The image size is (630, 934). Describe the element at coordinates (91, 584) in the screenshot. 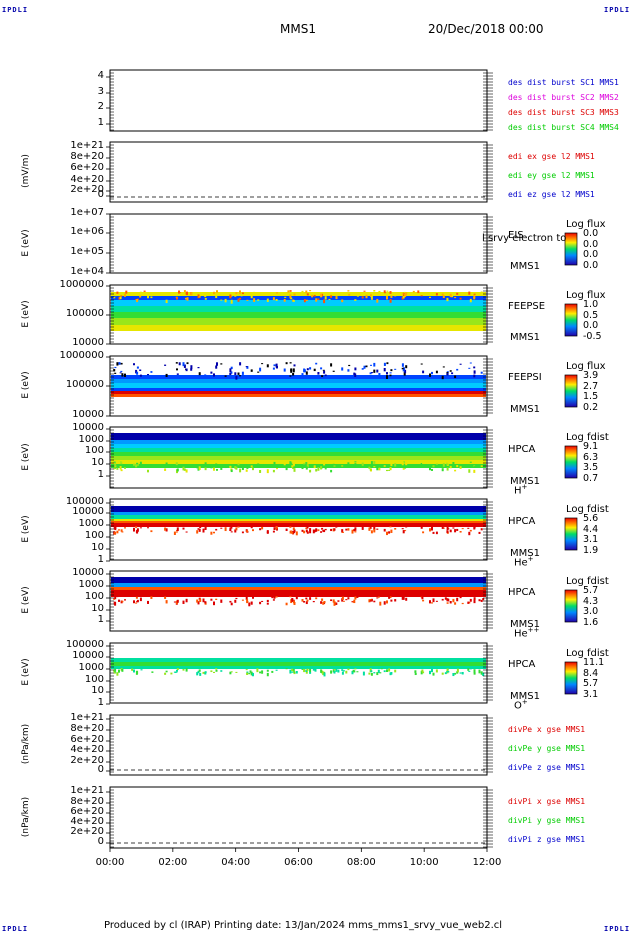

I see `y-tick-label: 1000` at that location.